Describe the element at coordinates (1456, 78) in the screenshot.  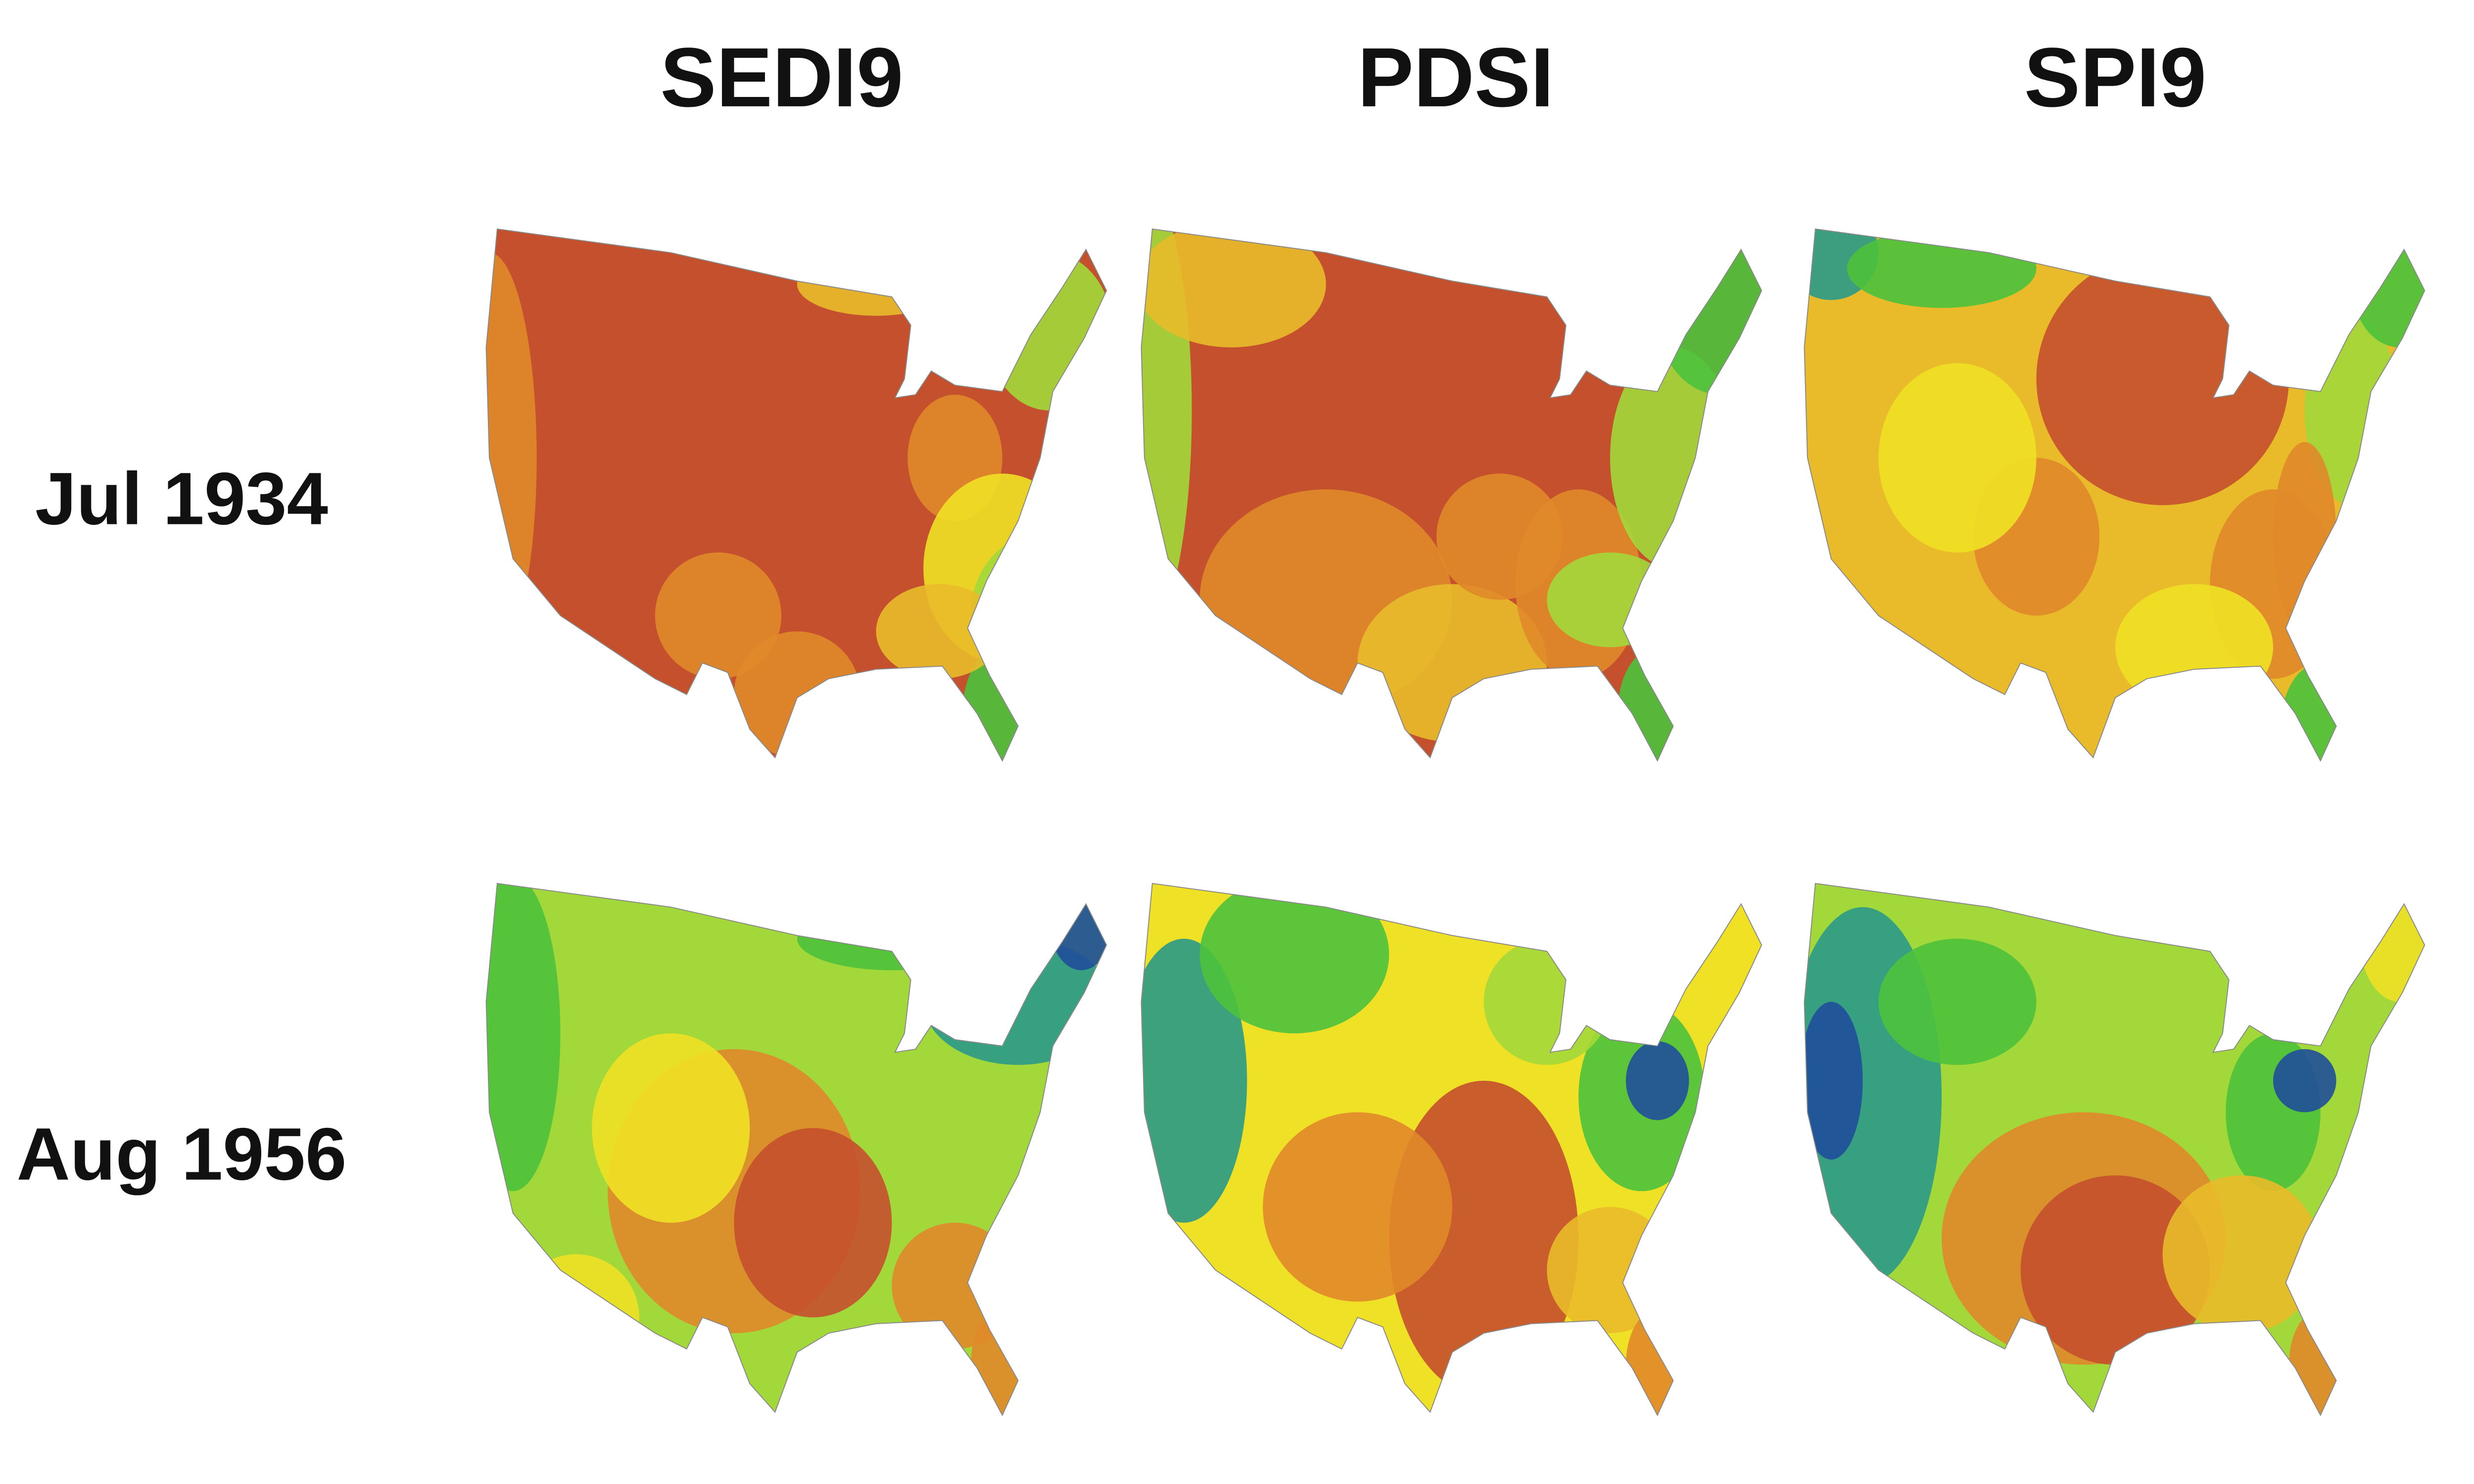
I see `column-title: PDSI` at that location.